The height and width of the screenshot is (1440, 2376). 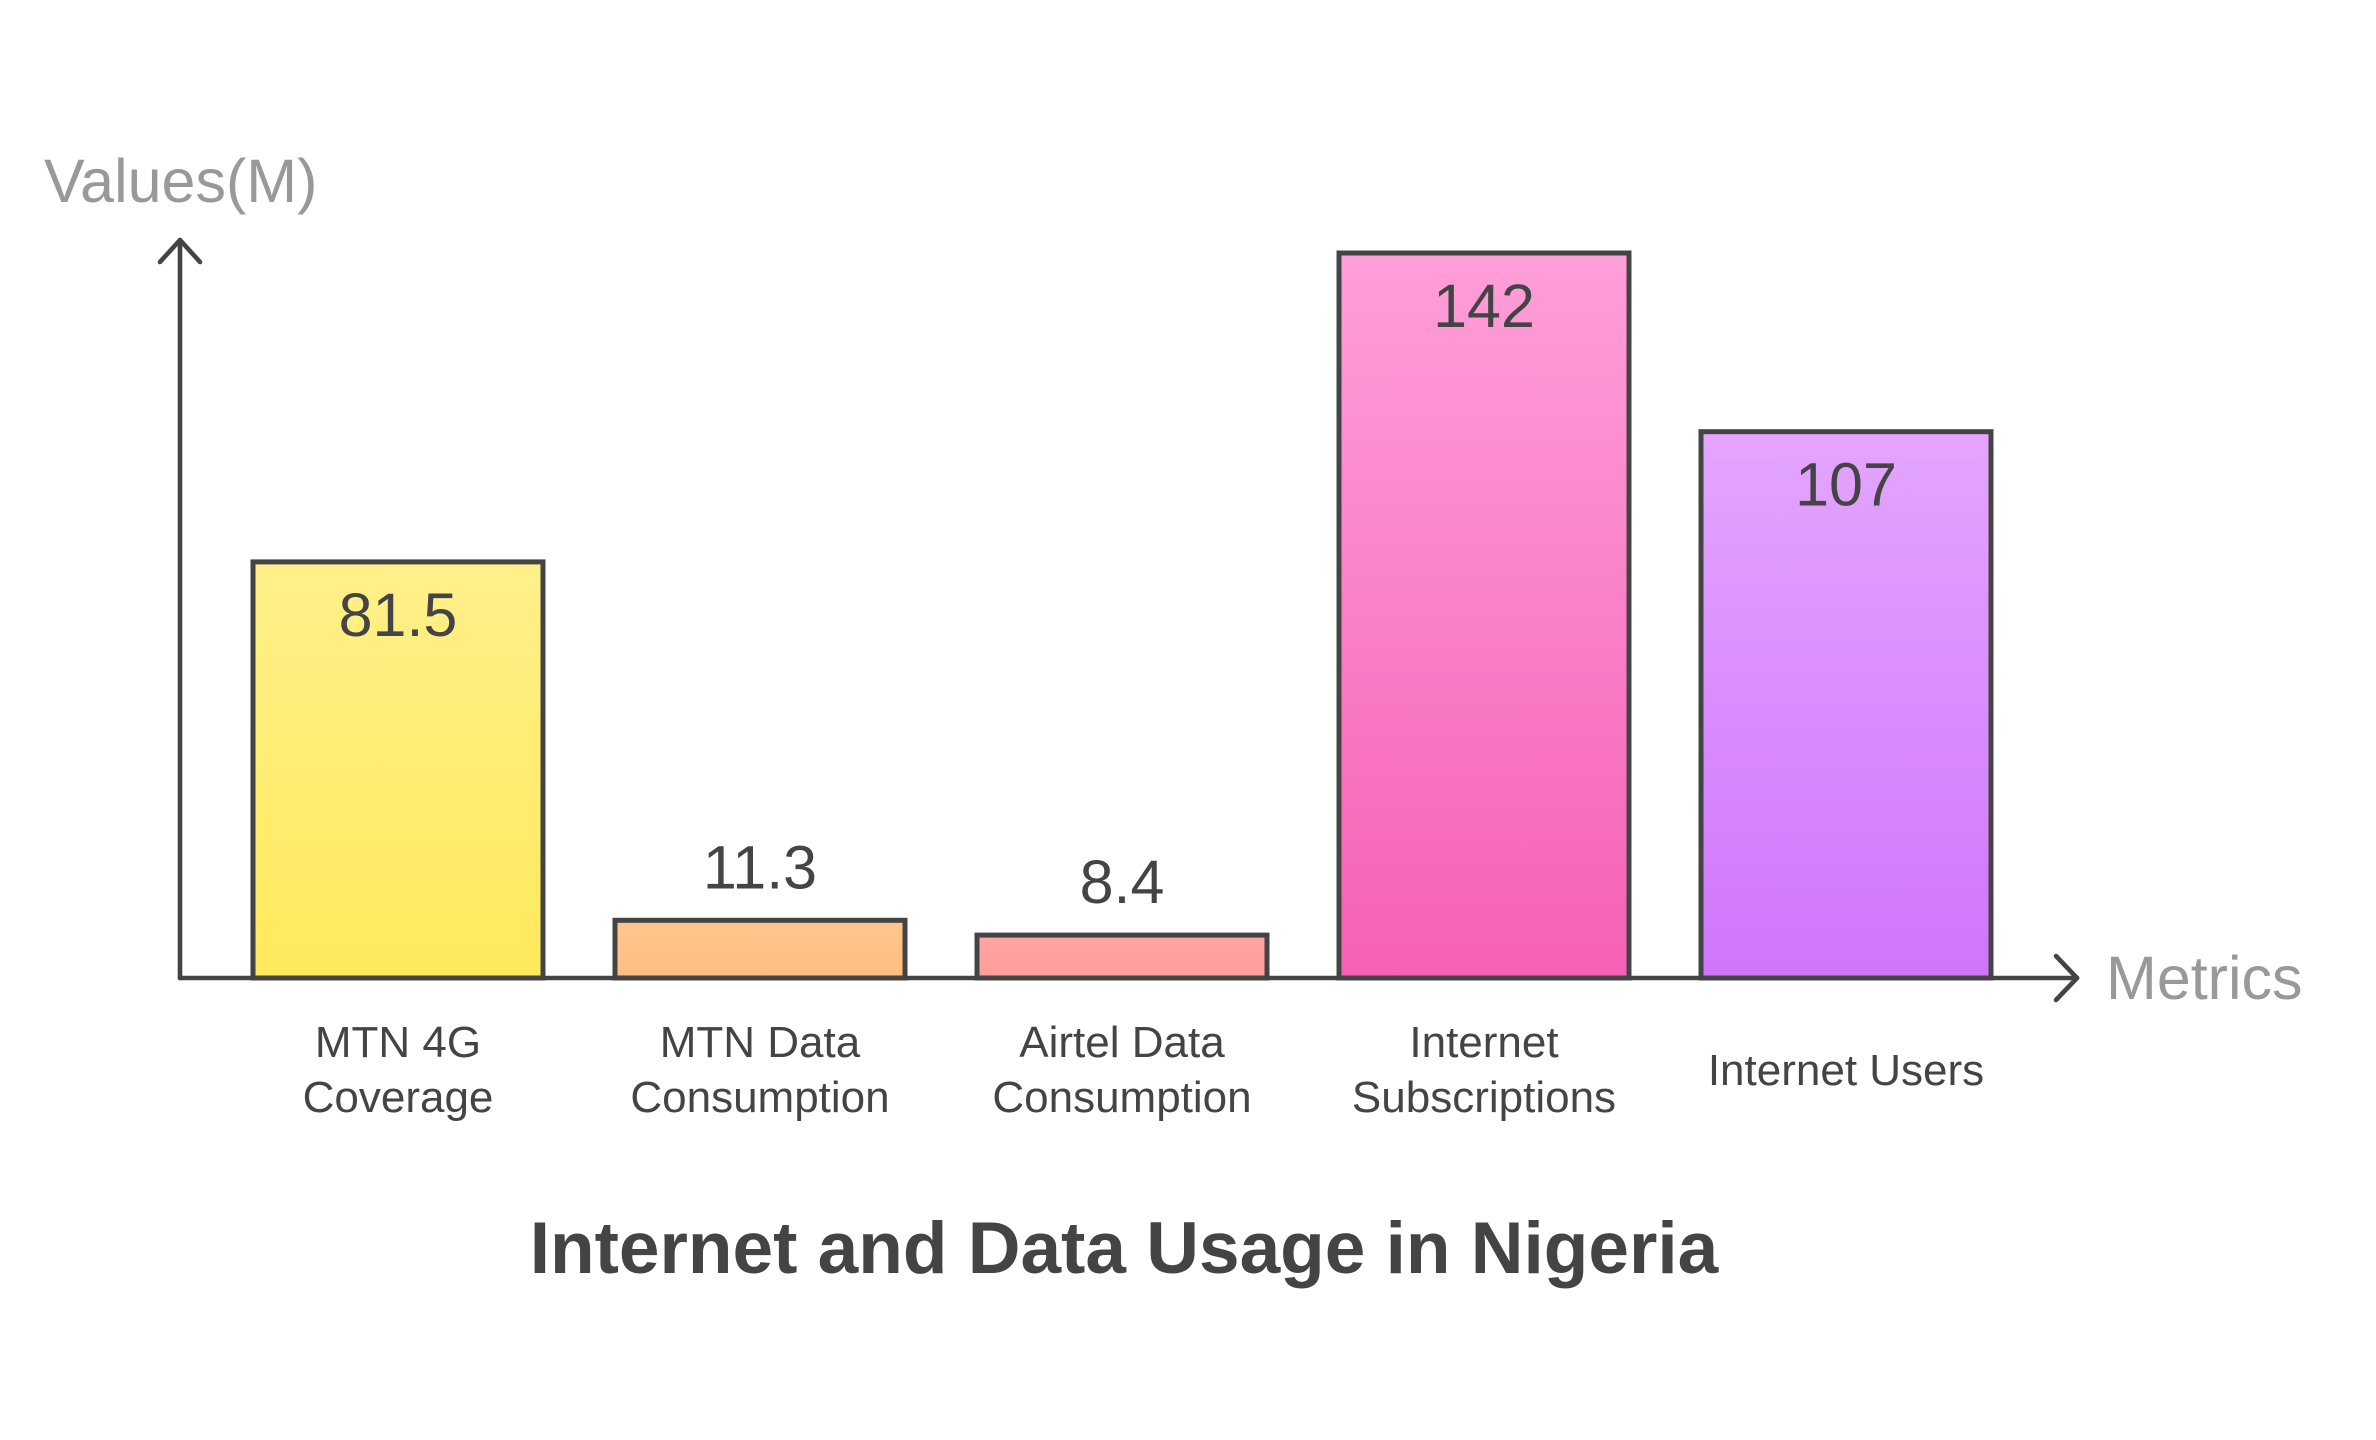 I want to click on category-label-5: Internet Users, so click(x=1846, y=1070).